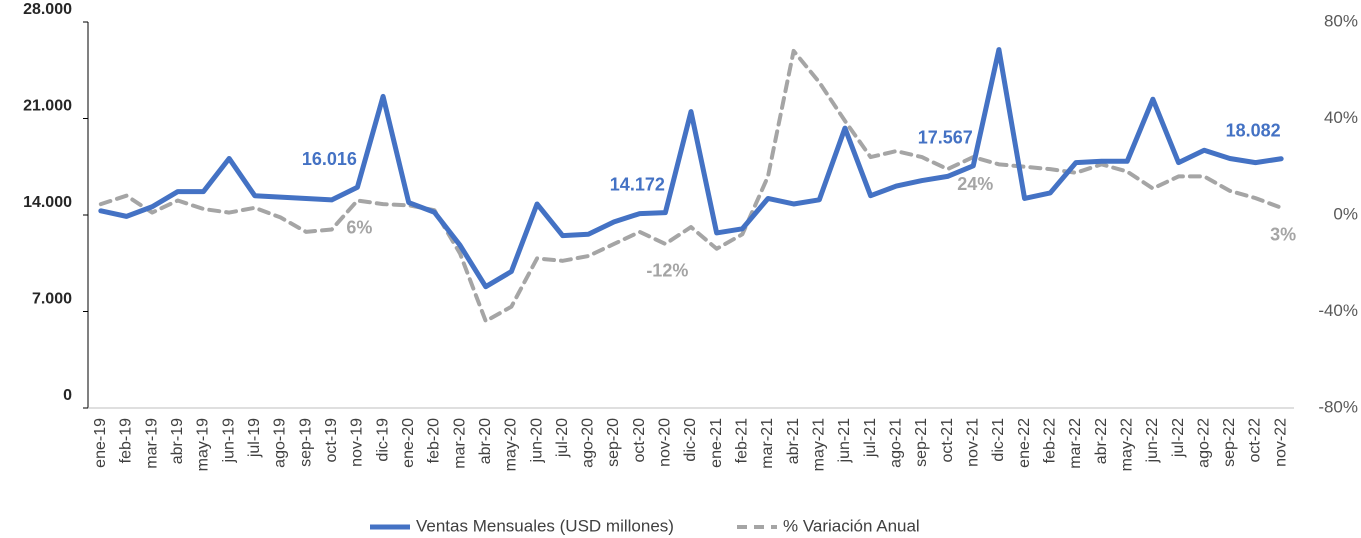 The image size is (1361, 538). Describe the element at coordinates (1101, 441) in the screenshot. I see `x-tick-label: abr-22` at that location.